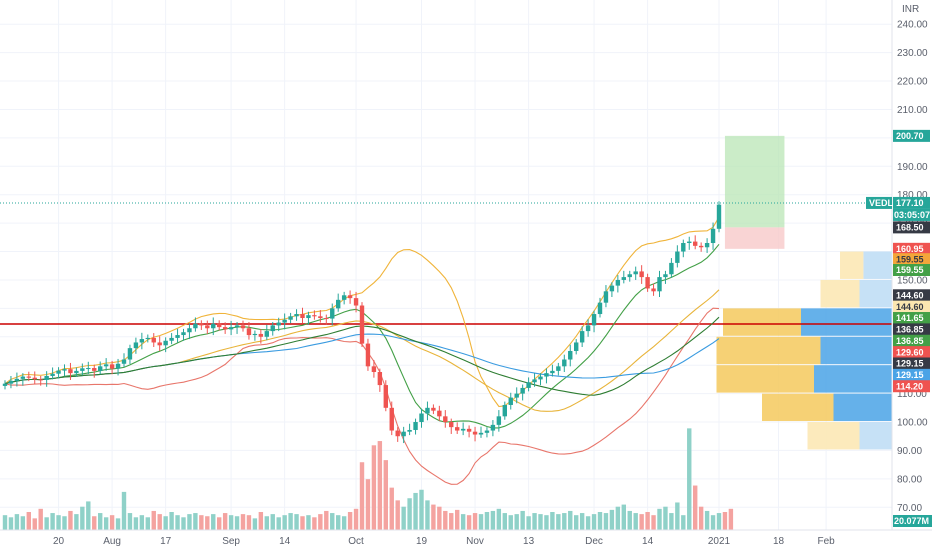  Describe the element at coordinates (881, 203) in the screenshot. I see `symbol-text: VEDL` at that location.